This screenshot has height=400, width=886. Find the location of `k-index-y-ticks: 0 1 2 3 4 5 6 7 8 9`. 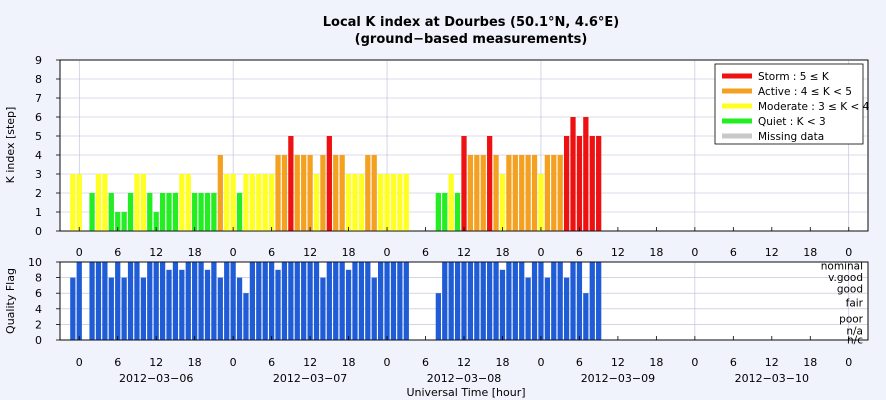

k-index-y-ticks: 0 1 2 3 4 5 6 7 8 9 is located at coordinates (47, 146).